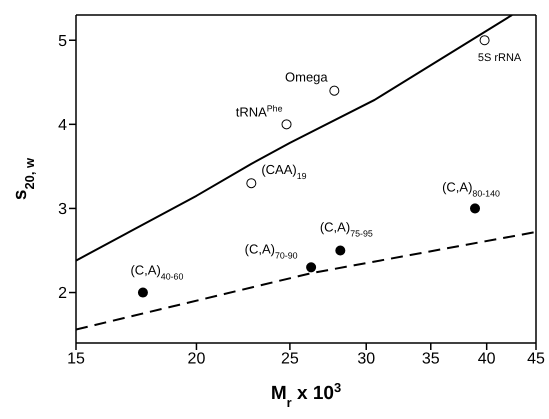  I want to click on x-tick-label: 15, so click(76, 359).